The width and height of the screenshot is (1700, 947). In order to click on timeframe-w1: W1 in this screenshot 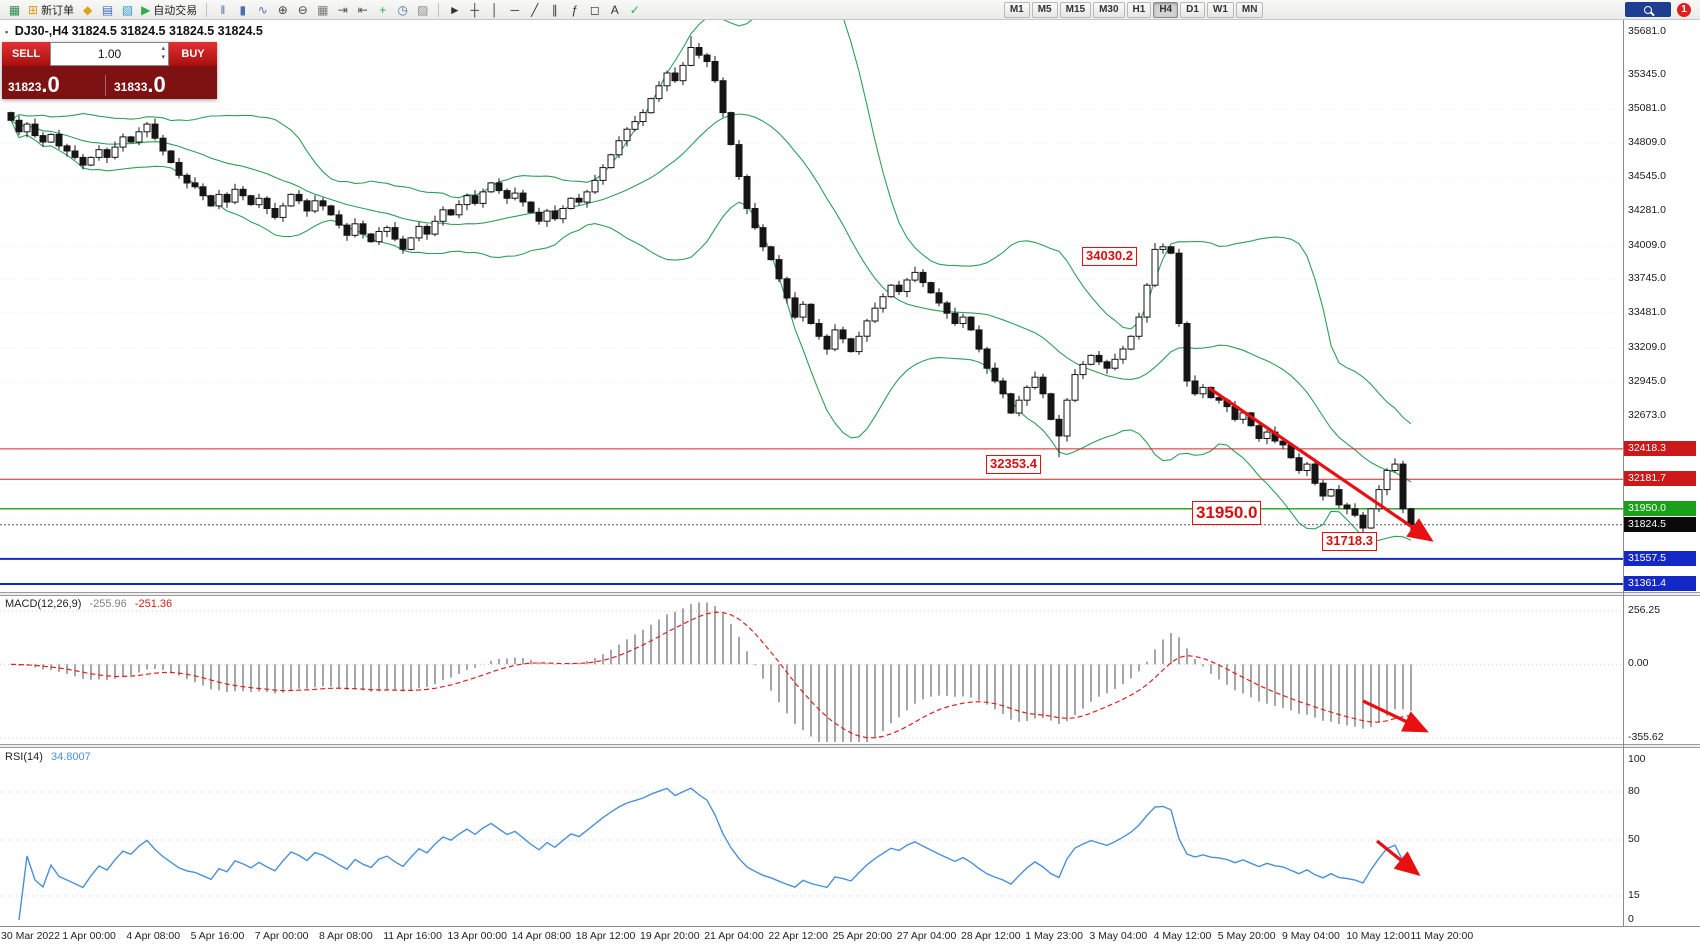, I will do `click(1220, 9)`.